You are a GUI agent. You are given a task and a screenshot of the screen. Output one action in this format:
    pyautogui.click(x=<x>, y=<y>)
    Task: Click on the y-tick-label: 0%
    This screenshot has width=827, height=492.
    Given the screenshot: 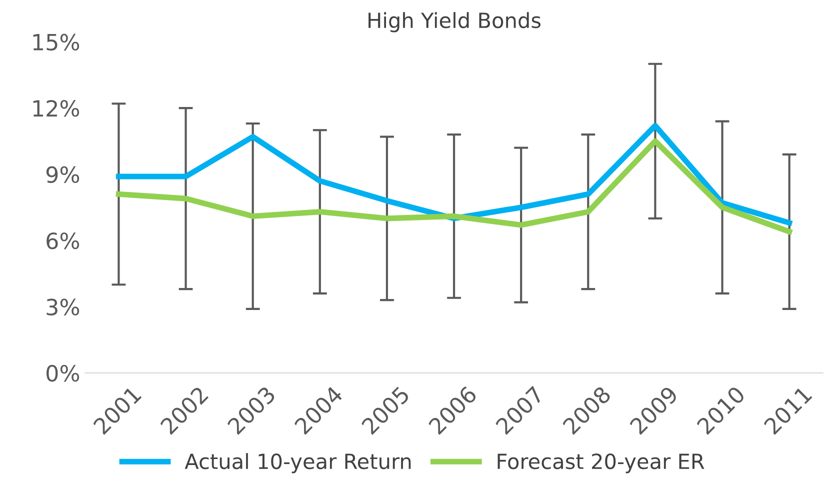 What is the action you would take?
    pyautogui.click(x=63, y=373)
    